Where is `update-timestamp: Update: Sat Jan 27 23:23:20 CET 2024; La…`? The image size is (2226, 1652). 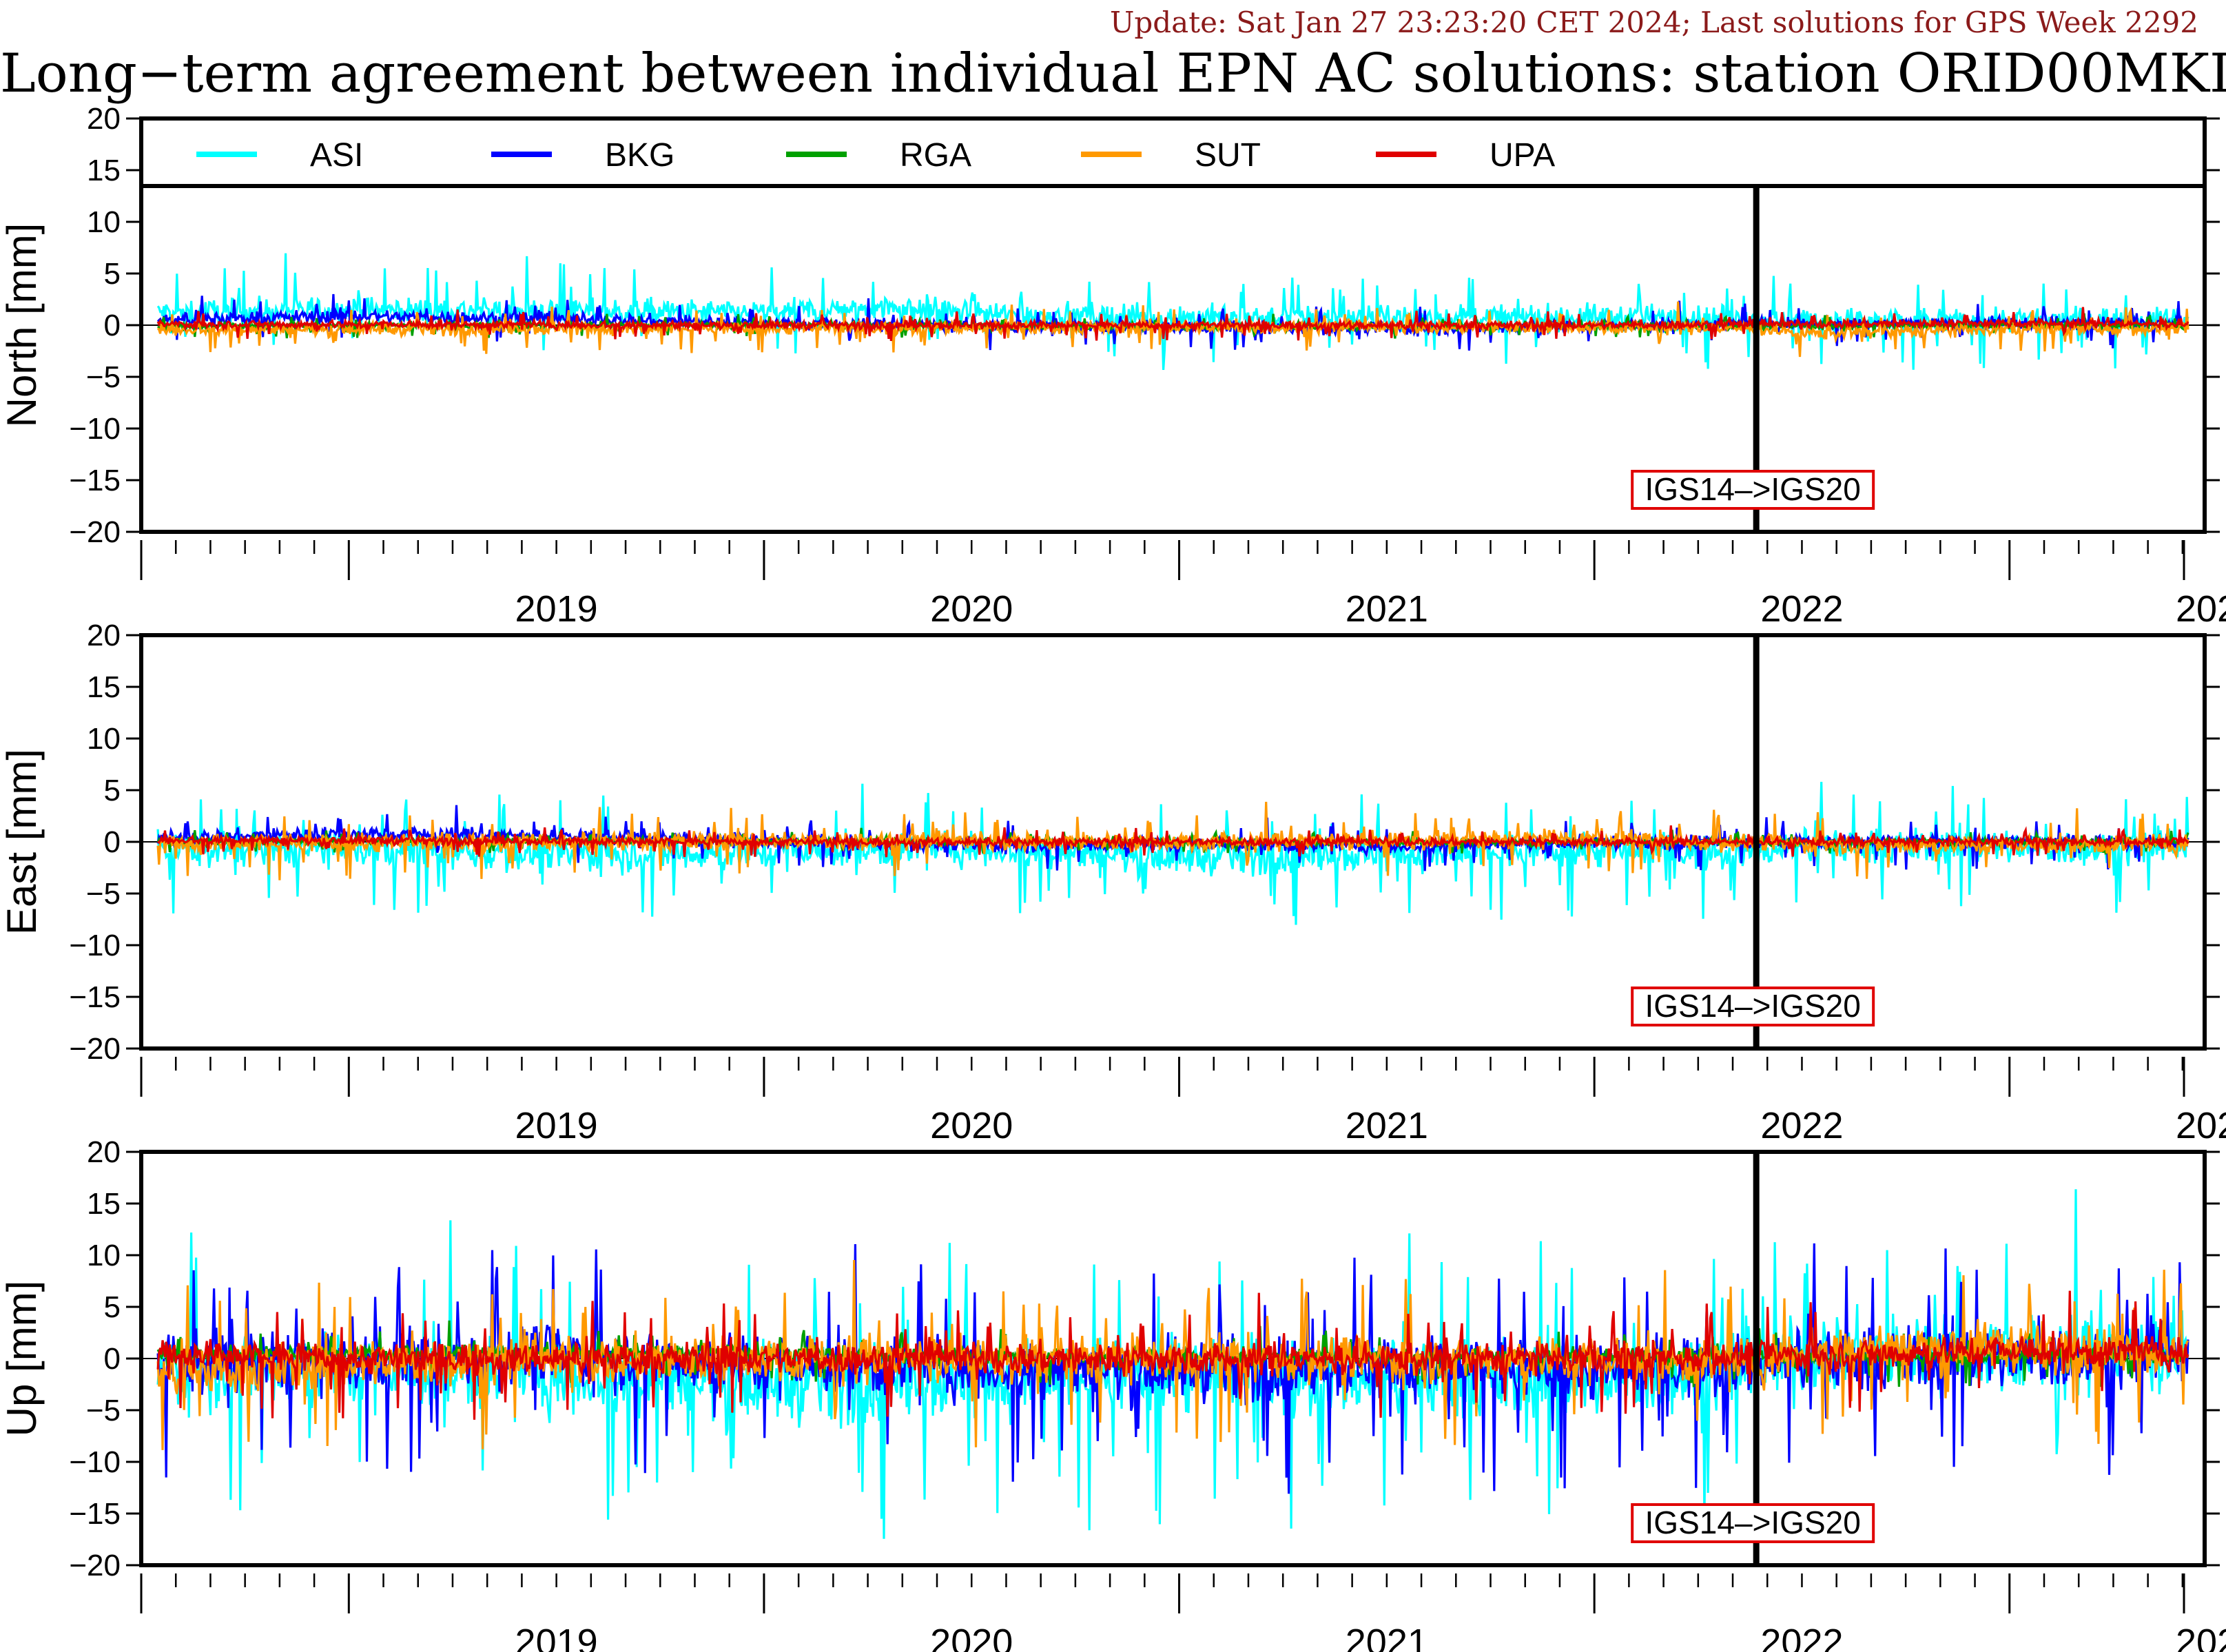
update-timestamp: Update: Sat Jan 27 23:23:20 CET 2024; La… is located at coordinates (1653, 22).